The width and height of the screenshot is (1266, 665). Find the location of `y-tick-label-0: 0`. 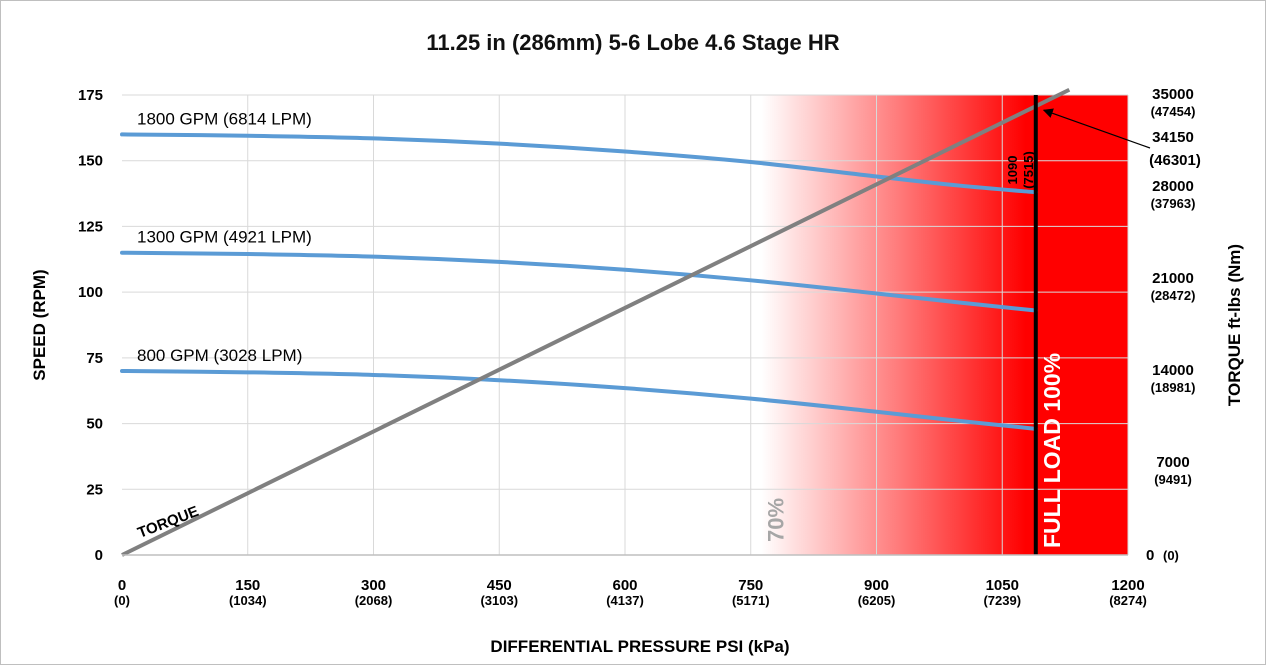

y-tick-label-0: 0 is located at coordinates (99, 555).